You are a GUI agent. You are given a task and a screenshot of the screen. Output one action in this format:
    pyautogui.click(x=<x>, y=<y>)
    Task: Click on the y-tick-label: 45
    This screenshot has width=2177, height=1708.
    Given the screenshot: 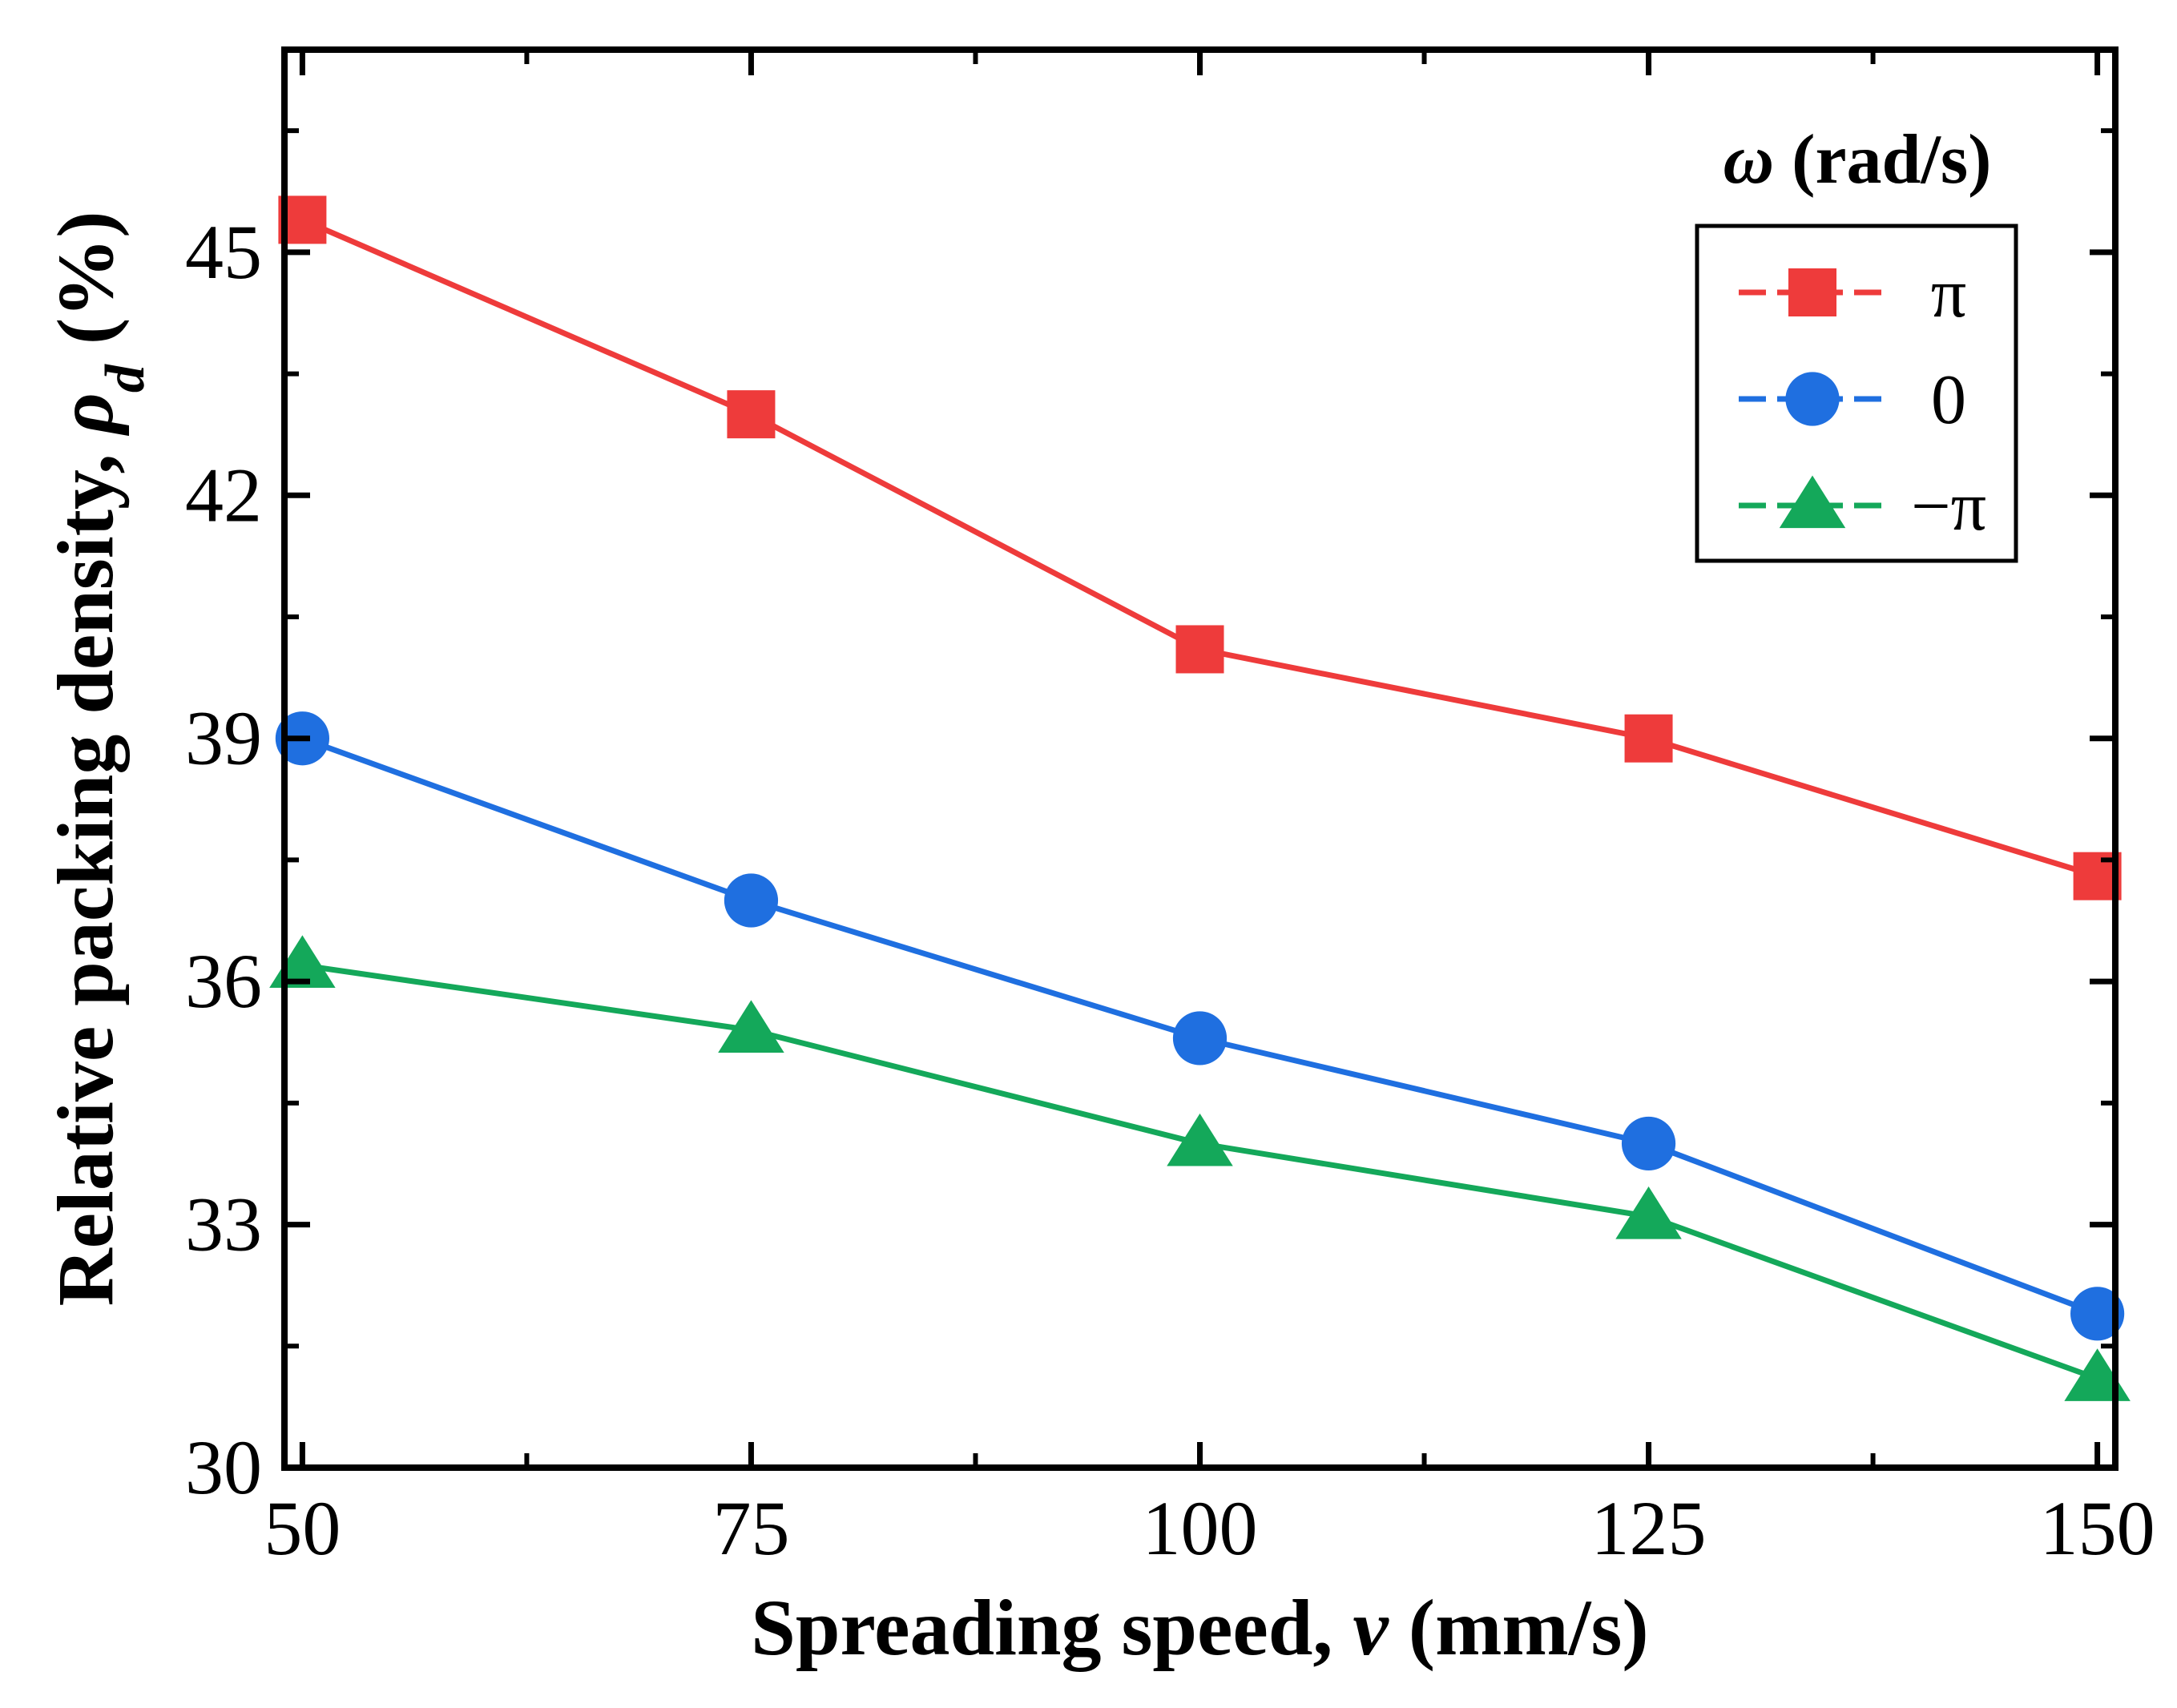 What is the action you would take?
    pyautogui.click(x=223, y=252)
    